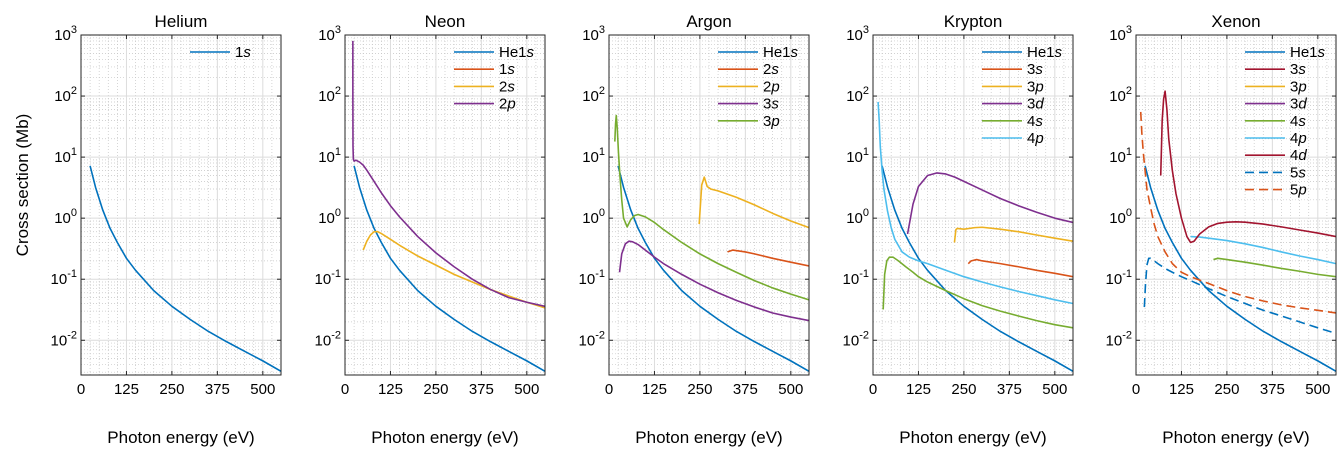 The height and width of the screenshot is (449, 1343). Describe the element at coordinates (507, 104) in the screenshot. I see `legend-entry: 2p` at that location.